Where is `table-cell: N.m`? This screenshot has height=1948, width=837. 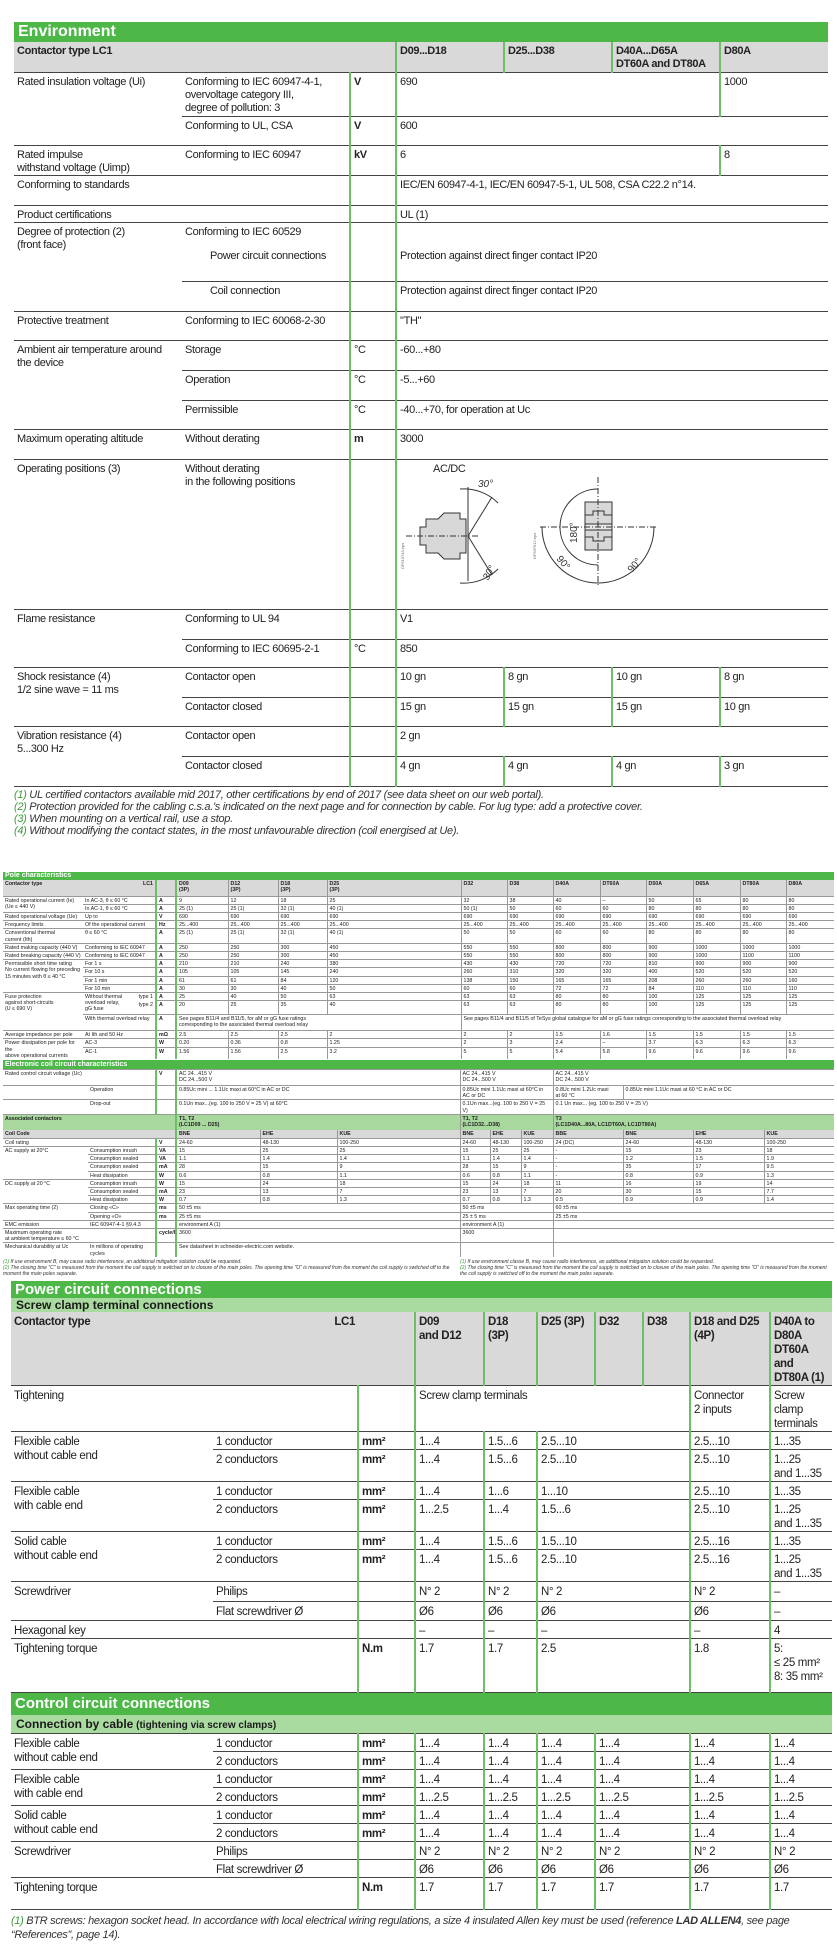
table-cell: N.m is located at coordinates (386, 1665).